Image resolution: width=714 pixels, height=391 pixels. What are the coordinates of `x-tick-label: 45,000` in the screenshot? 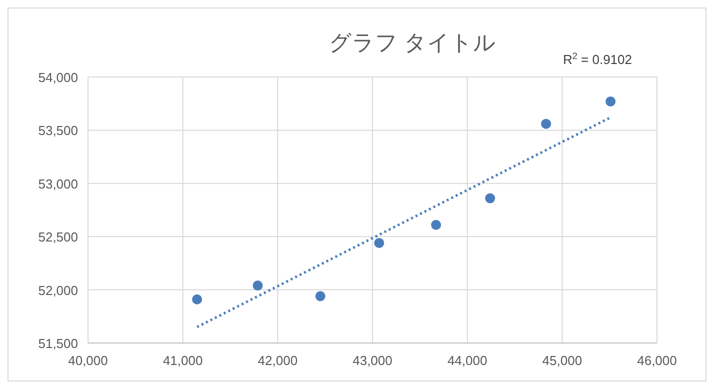 It's located at (562, 360).